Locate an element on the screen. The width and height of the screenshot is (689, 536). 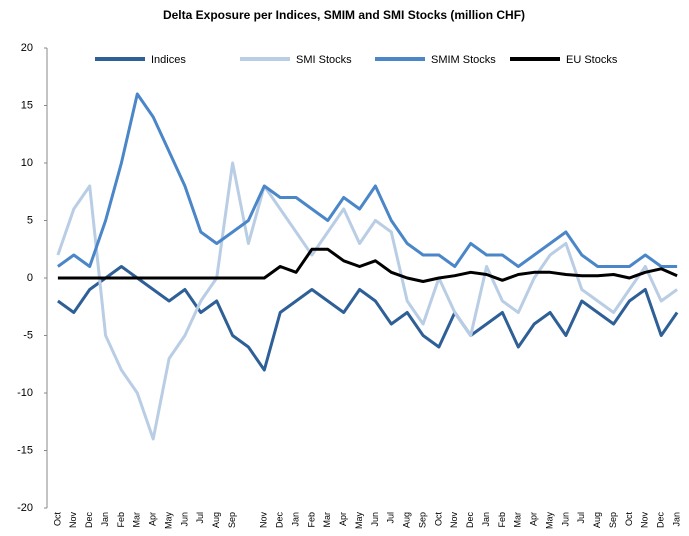
y-tick-label: 0 is located at coordinates (30, 278).